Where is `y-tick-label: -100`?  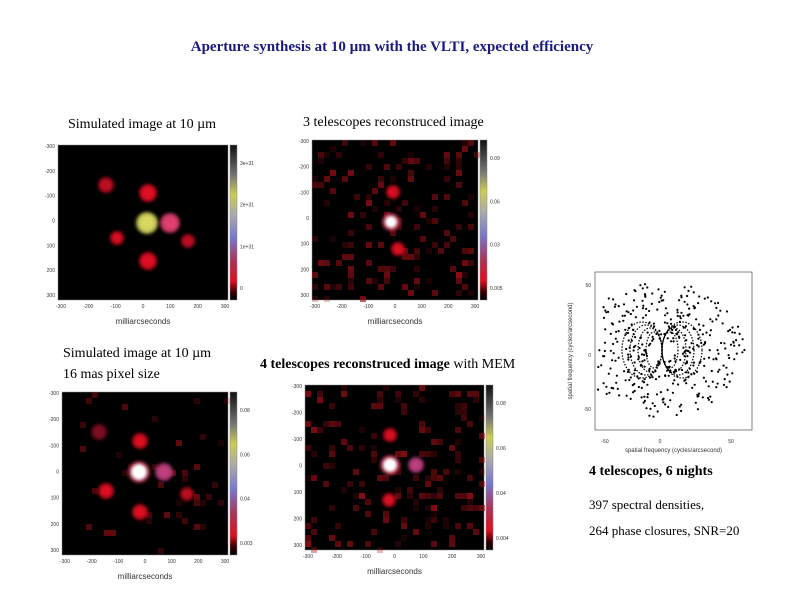 y-tick-label: -100 is located at coordinates (54, 446).